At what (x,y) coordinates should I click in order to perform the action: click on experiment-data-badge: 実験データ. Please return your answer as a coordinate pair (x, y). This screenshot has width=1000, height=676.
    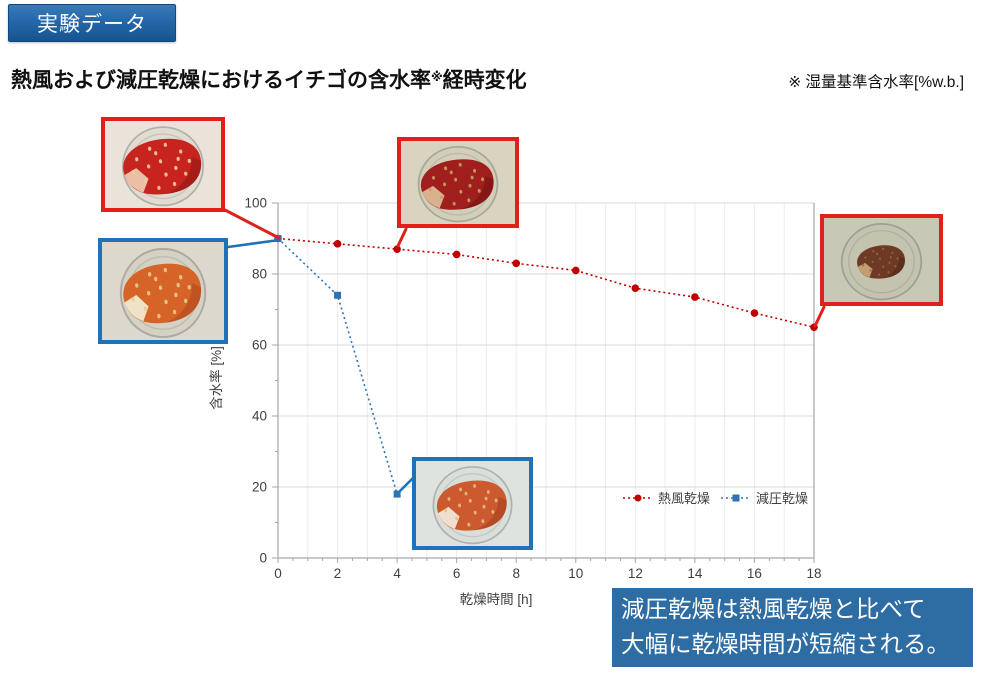
    Looking at the image, I should click on (92, 23).